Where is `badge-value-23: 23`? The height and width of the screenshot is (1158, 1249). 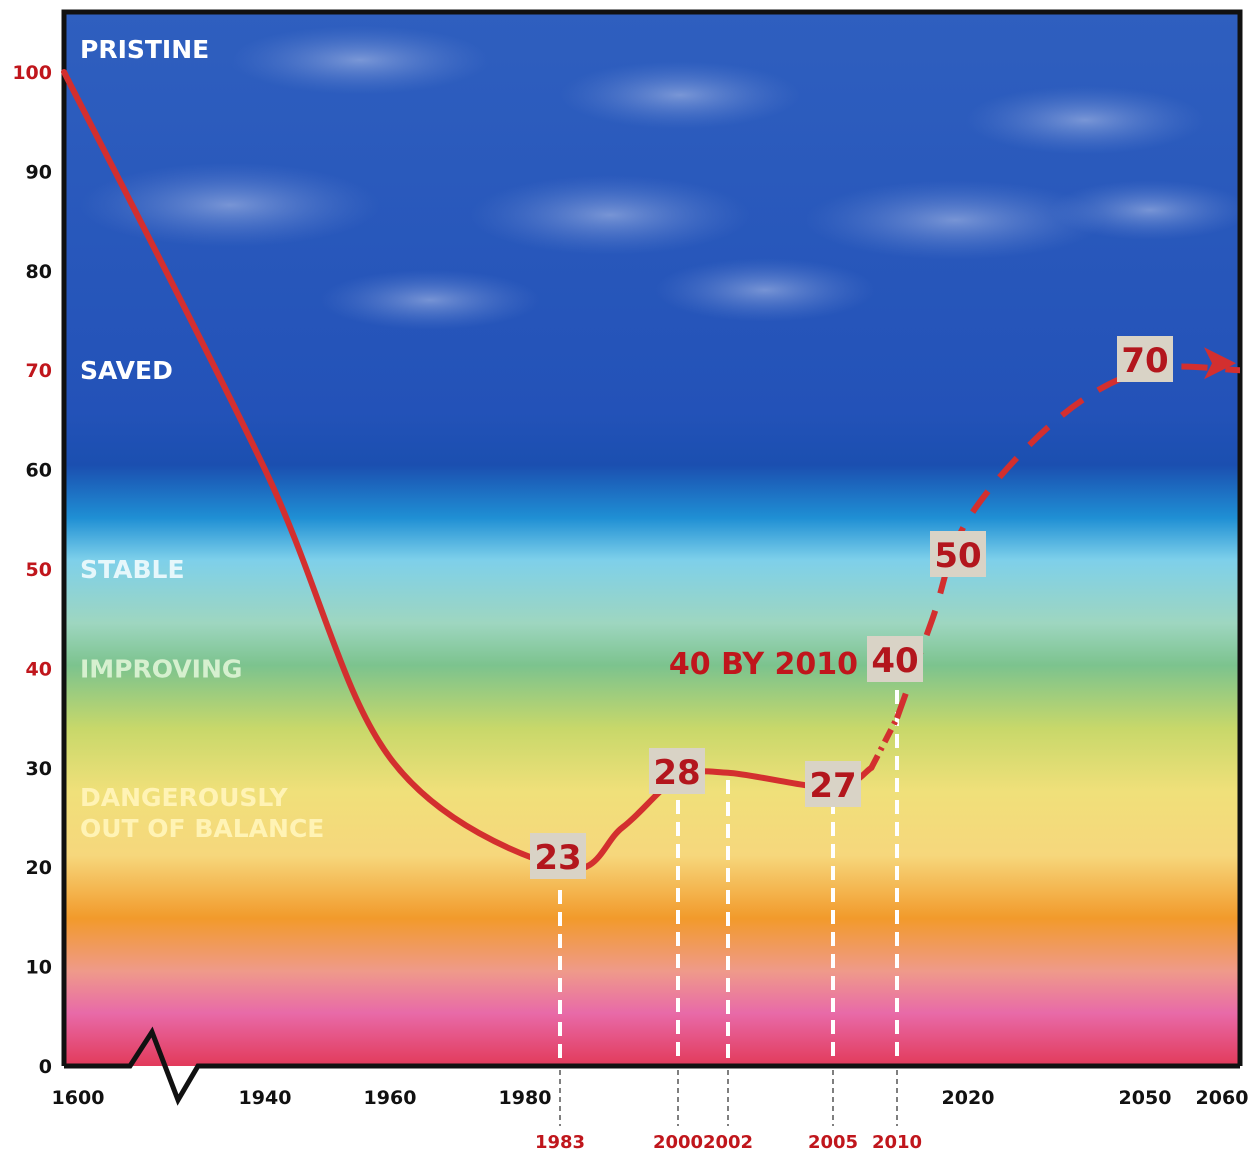
badge-value-23: 23 is located at coordinates (557, 858).